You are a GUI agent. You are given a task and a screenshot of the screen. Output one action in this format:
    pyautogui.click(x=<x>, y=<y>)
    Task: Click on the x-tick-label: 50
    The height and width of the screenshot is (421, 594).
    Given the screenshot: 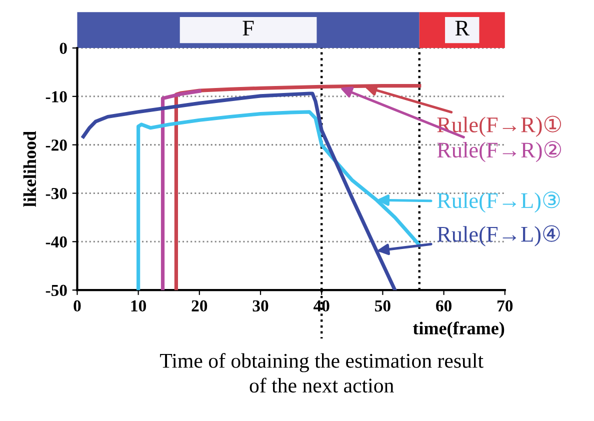 What is the action you would take?
    pyautogui.click(x=382, y=306)
    